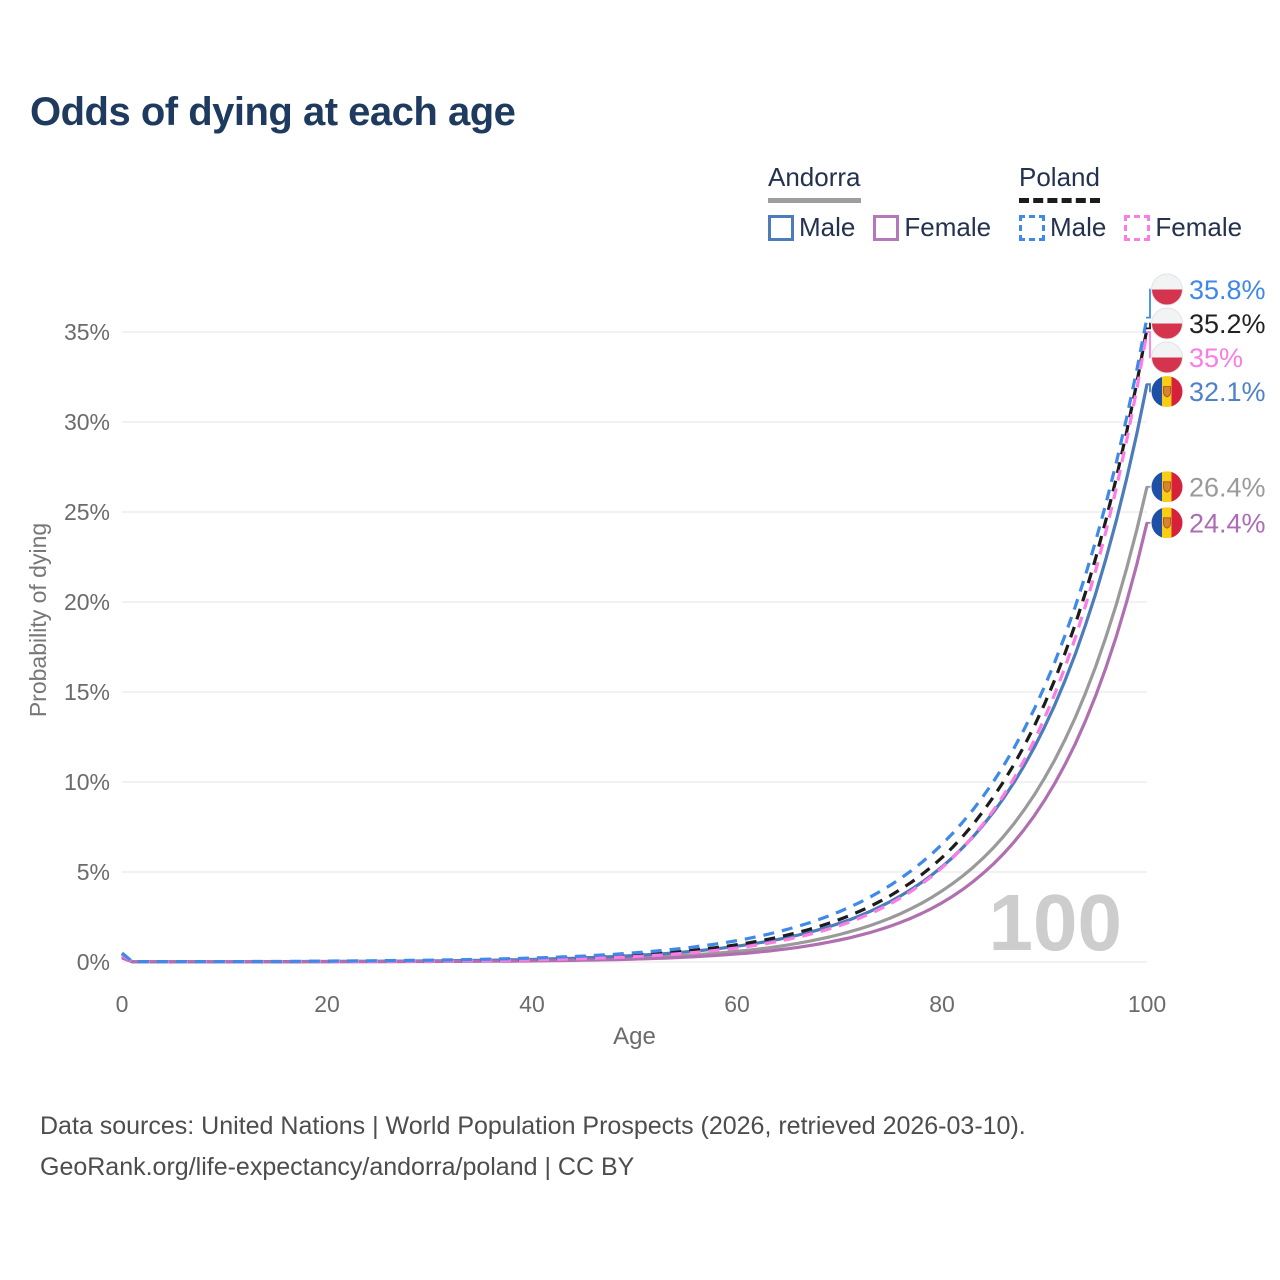 The width and height of the screenshot is (1280, 1280). I want to click on age-watermark: 100, so click(1055, 922).